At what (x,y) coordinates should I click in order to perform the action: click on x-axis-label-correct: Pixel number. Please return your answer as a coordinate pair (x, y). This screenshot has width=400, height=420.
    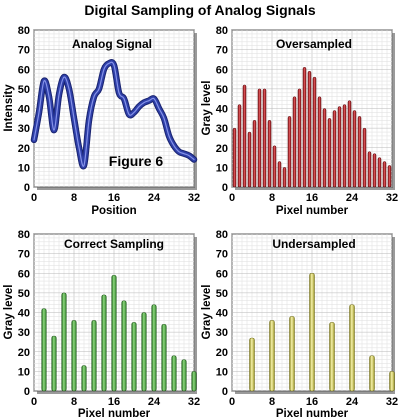
    Looking at the image, I should click on (114, 414).